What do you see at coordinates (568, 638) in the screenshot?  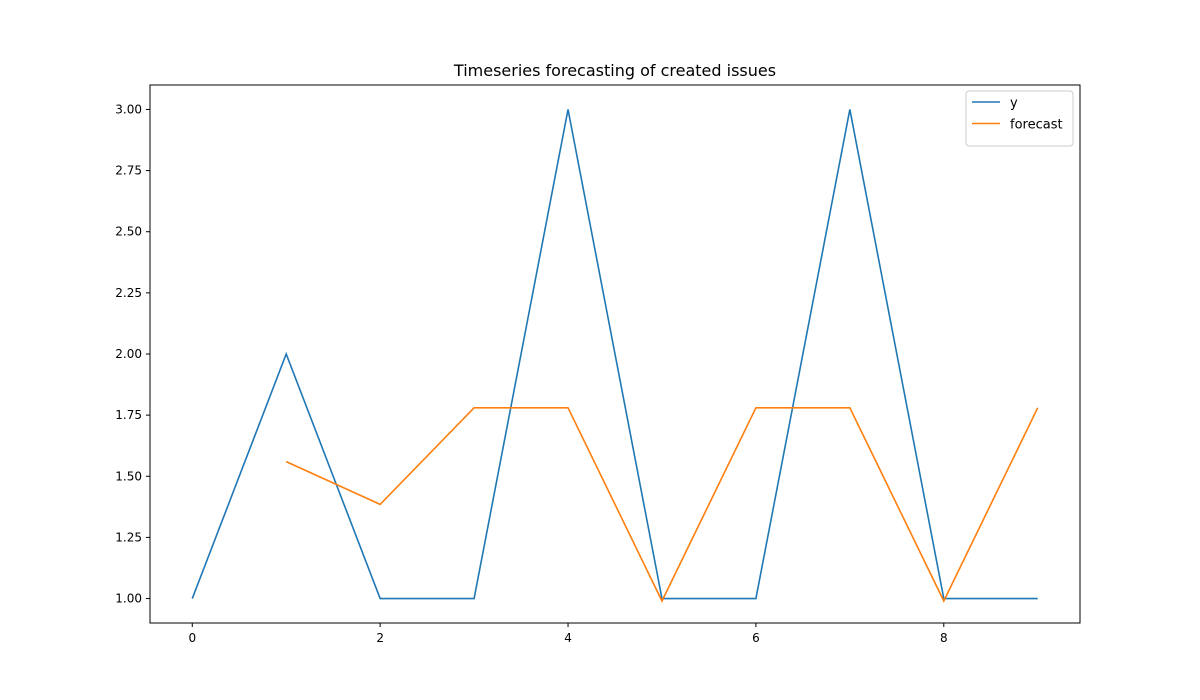 I see `x-tick-label: 4` at bounding box center [568, 638].